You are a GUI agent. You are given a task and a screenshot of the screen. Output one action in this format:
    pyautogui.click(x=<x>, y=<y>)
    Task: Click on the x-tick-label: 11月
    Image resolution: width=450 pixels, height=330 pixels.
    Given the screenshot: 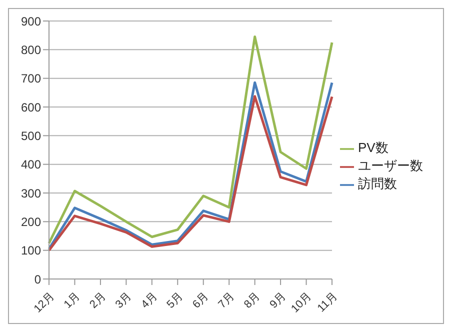 What is the action you would take?
    pyautogui.click(x=327, y=302)
    